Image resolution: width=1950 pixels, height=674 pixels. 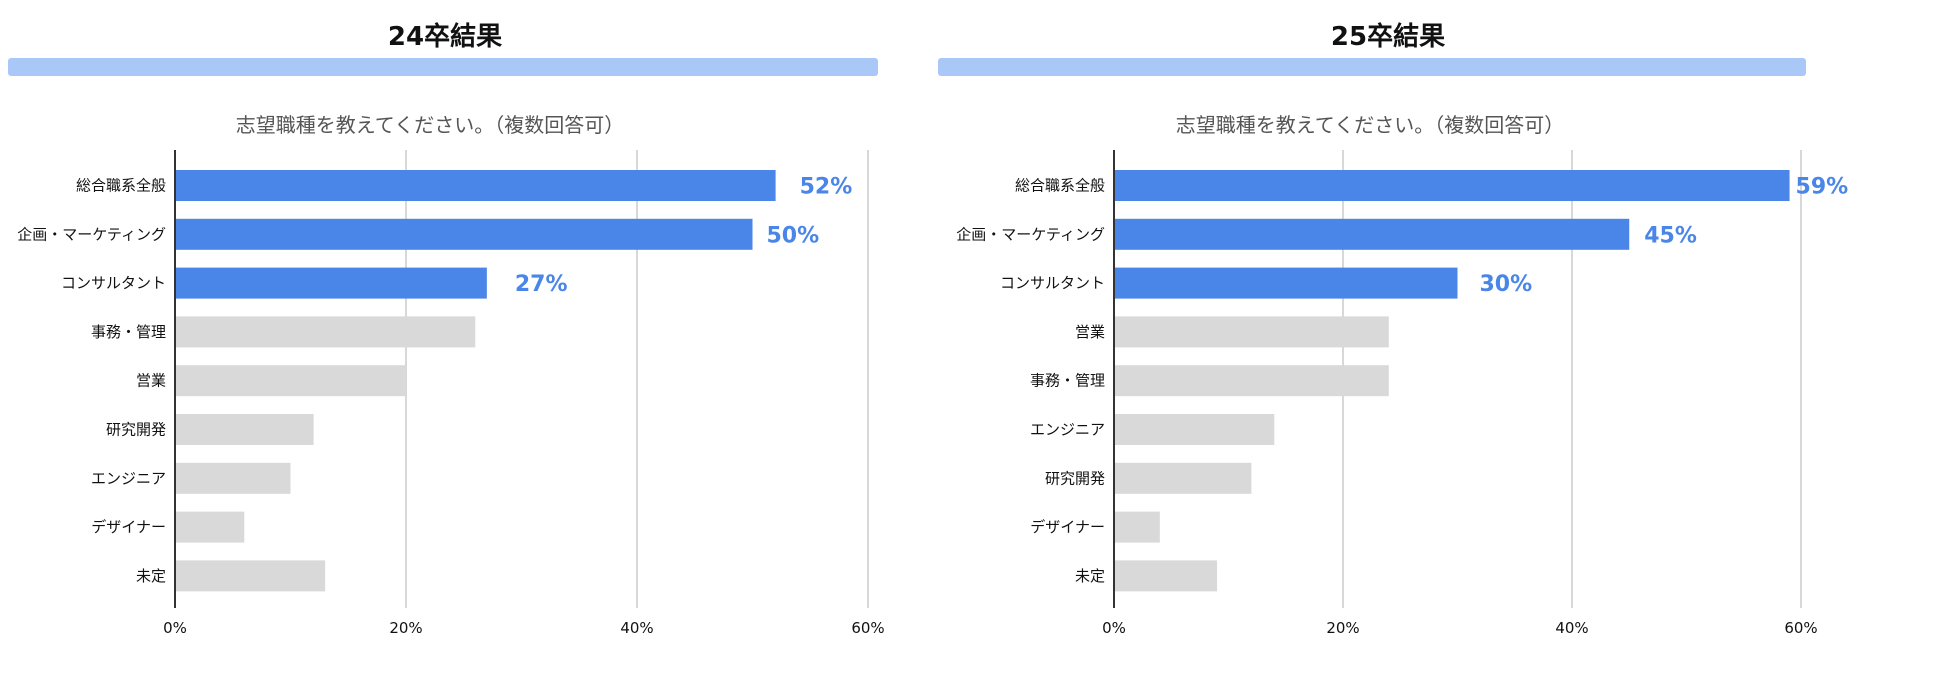 What do you see at coordinates (826, 187) in the screenshot?
I see `data-label: 52%` at bounding box center [826, 187].